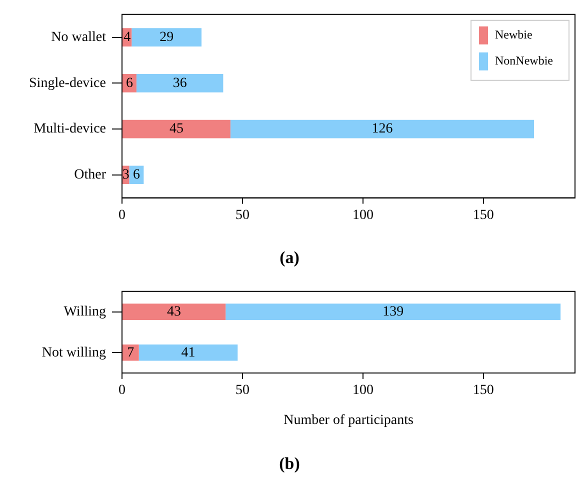  Describe the element at coordinates (289, 464) in the screenshot. I see `text: (b)` at that location.